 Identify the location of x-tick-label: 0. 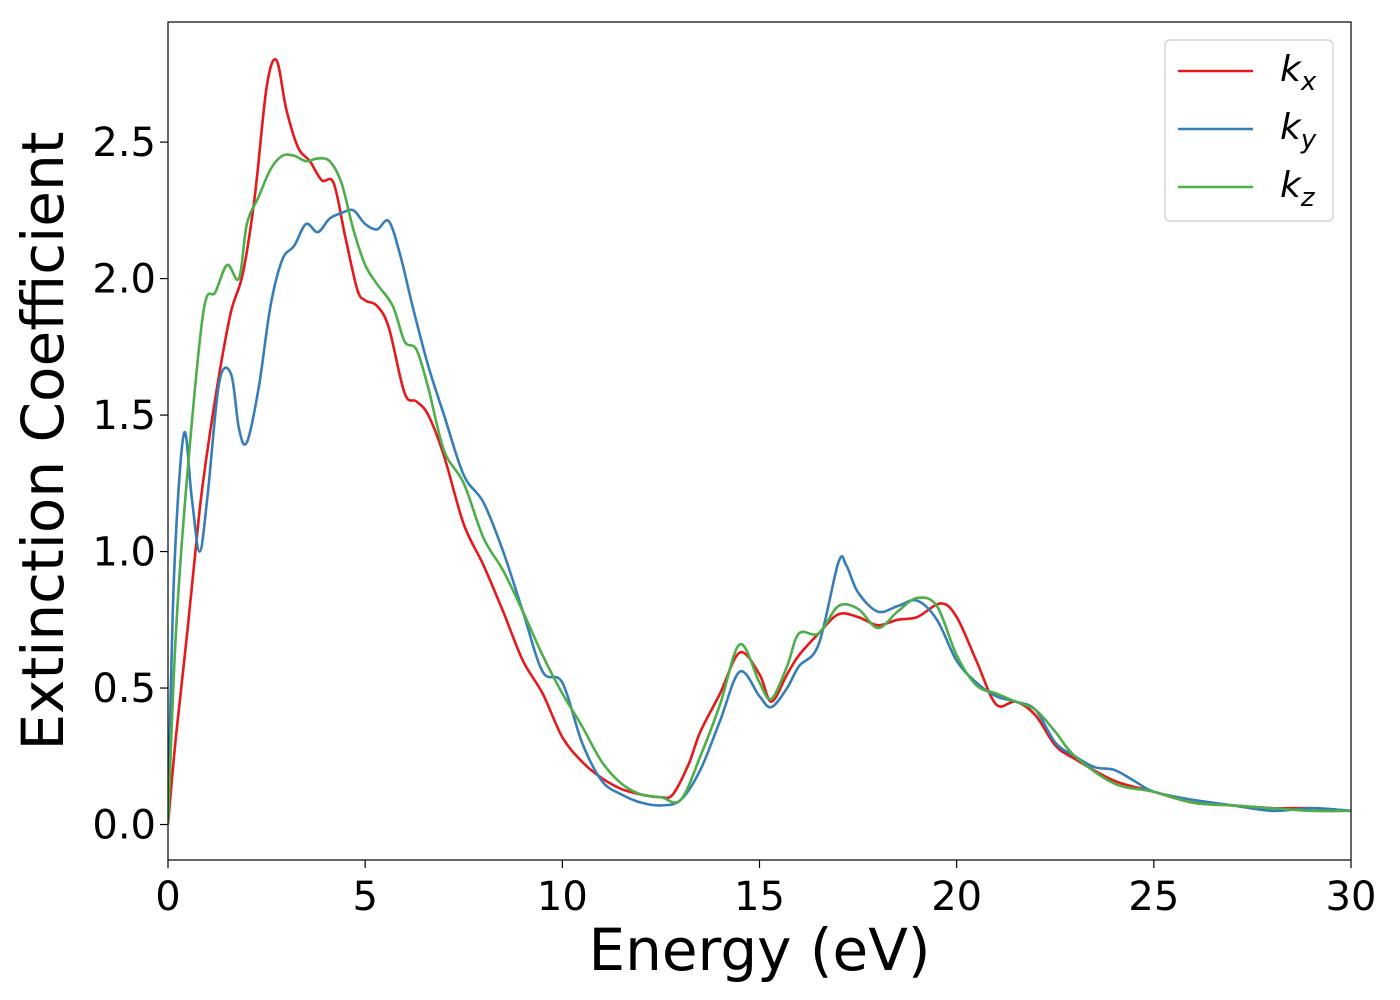
(167, 897).